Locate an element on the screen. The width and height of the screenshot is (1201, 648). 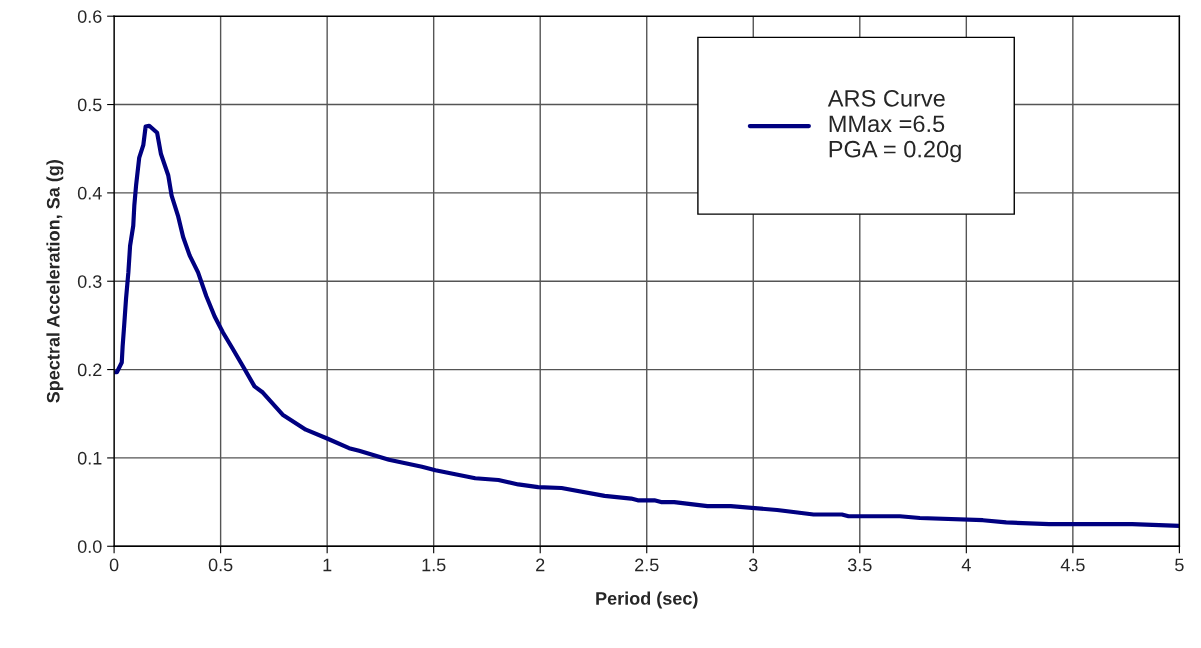
legend-label: ARS Curve MMax =6.5 PGA = 0.20g is located at coordinates (894, 126).